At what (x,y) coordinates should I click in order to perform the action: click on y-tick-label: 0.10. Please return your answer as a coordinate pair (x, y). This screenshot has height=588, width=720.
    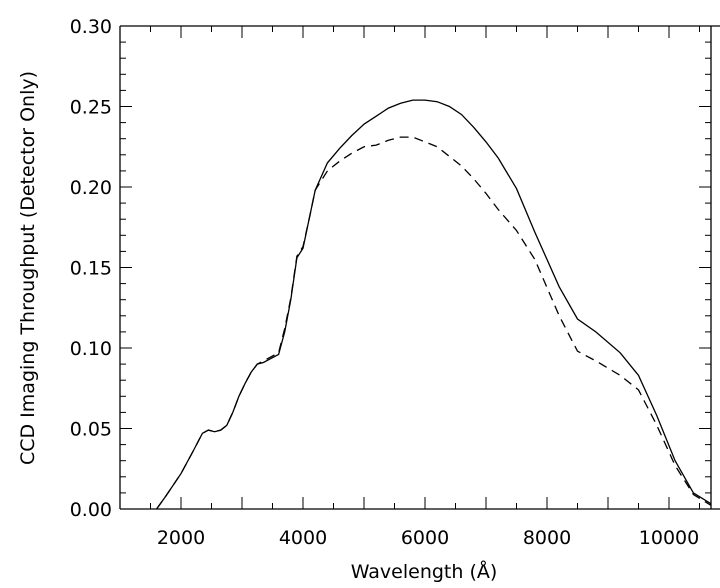
    Looking at the image, I should click on (91, 349).